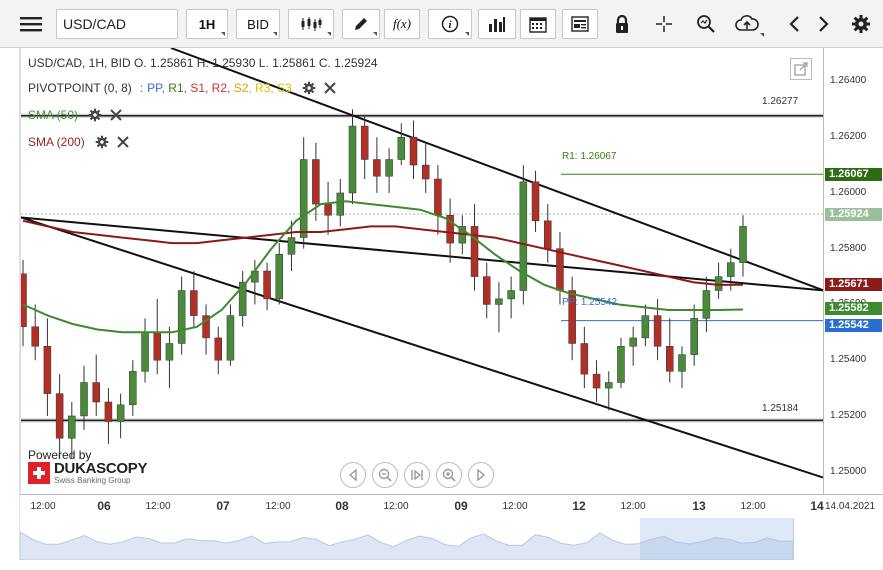  Describe the element at coordinates (383, 252) in the screenshot. I see `sma200-line` at that location.